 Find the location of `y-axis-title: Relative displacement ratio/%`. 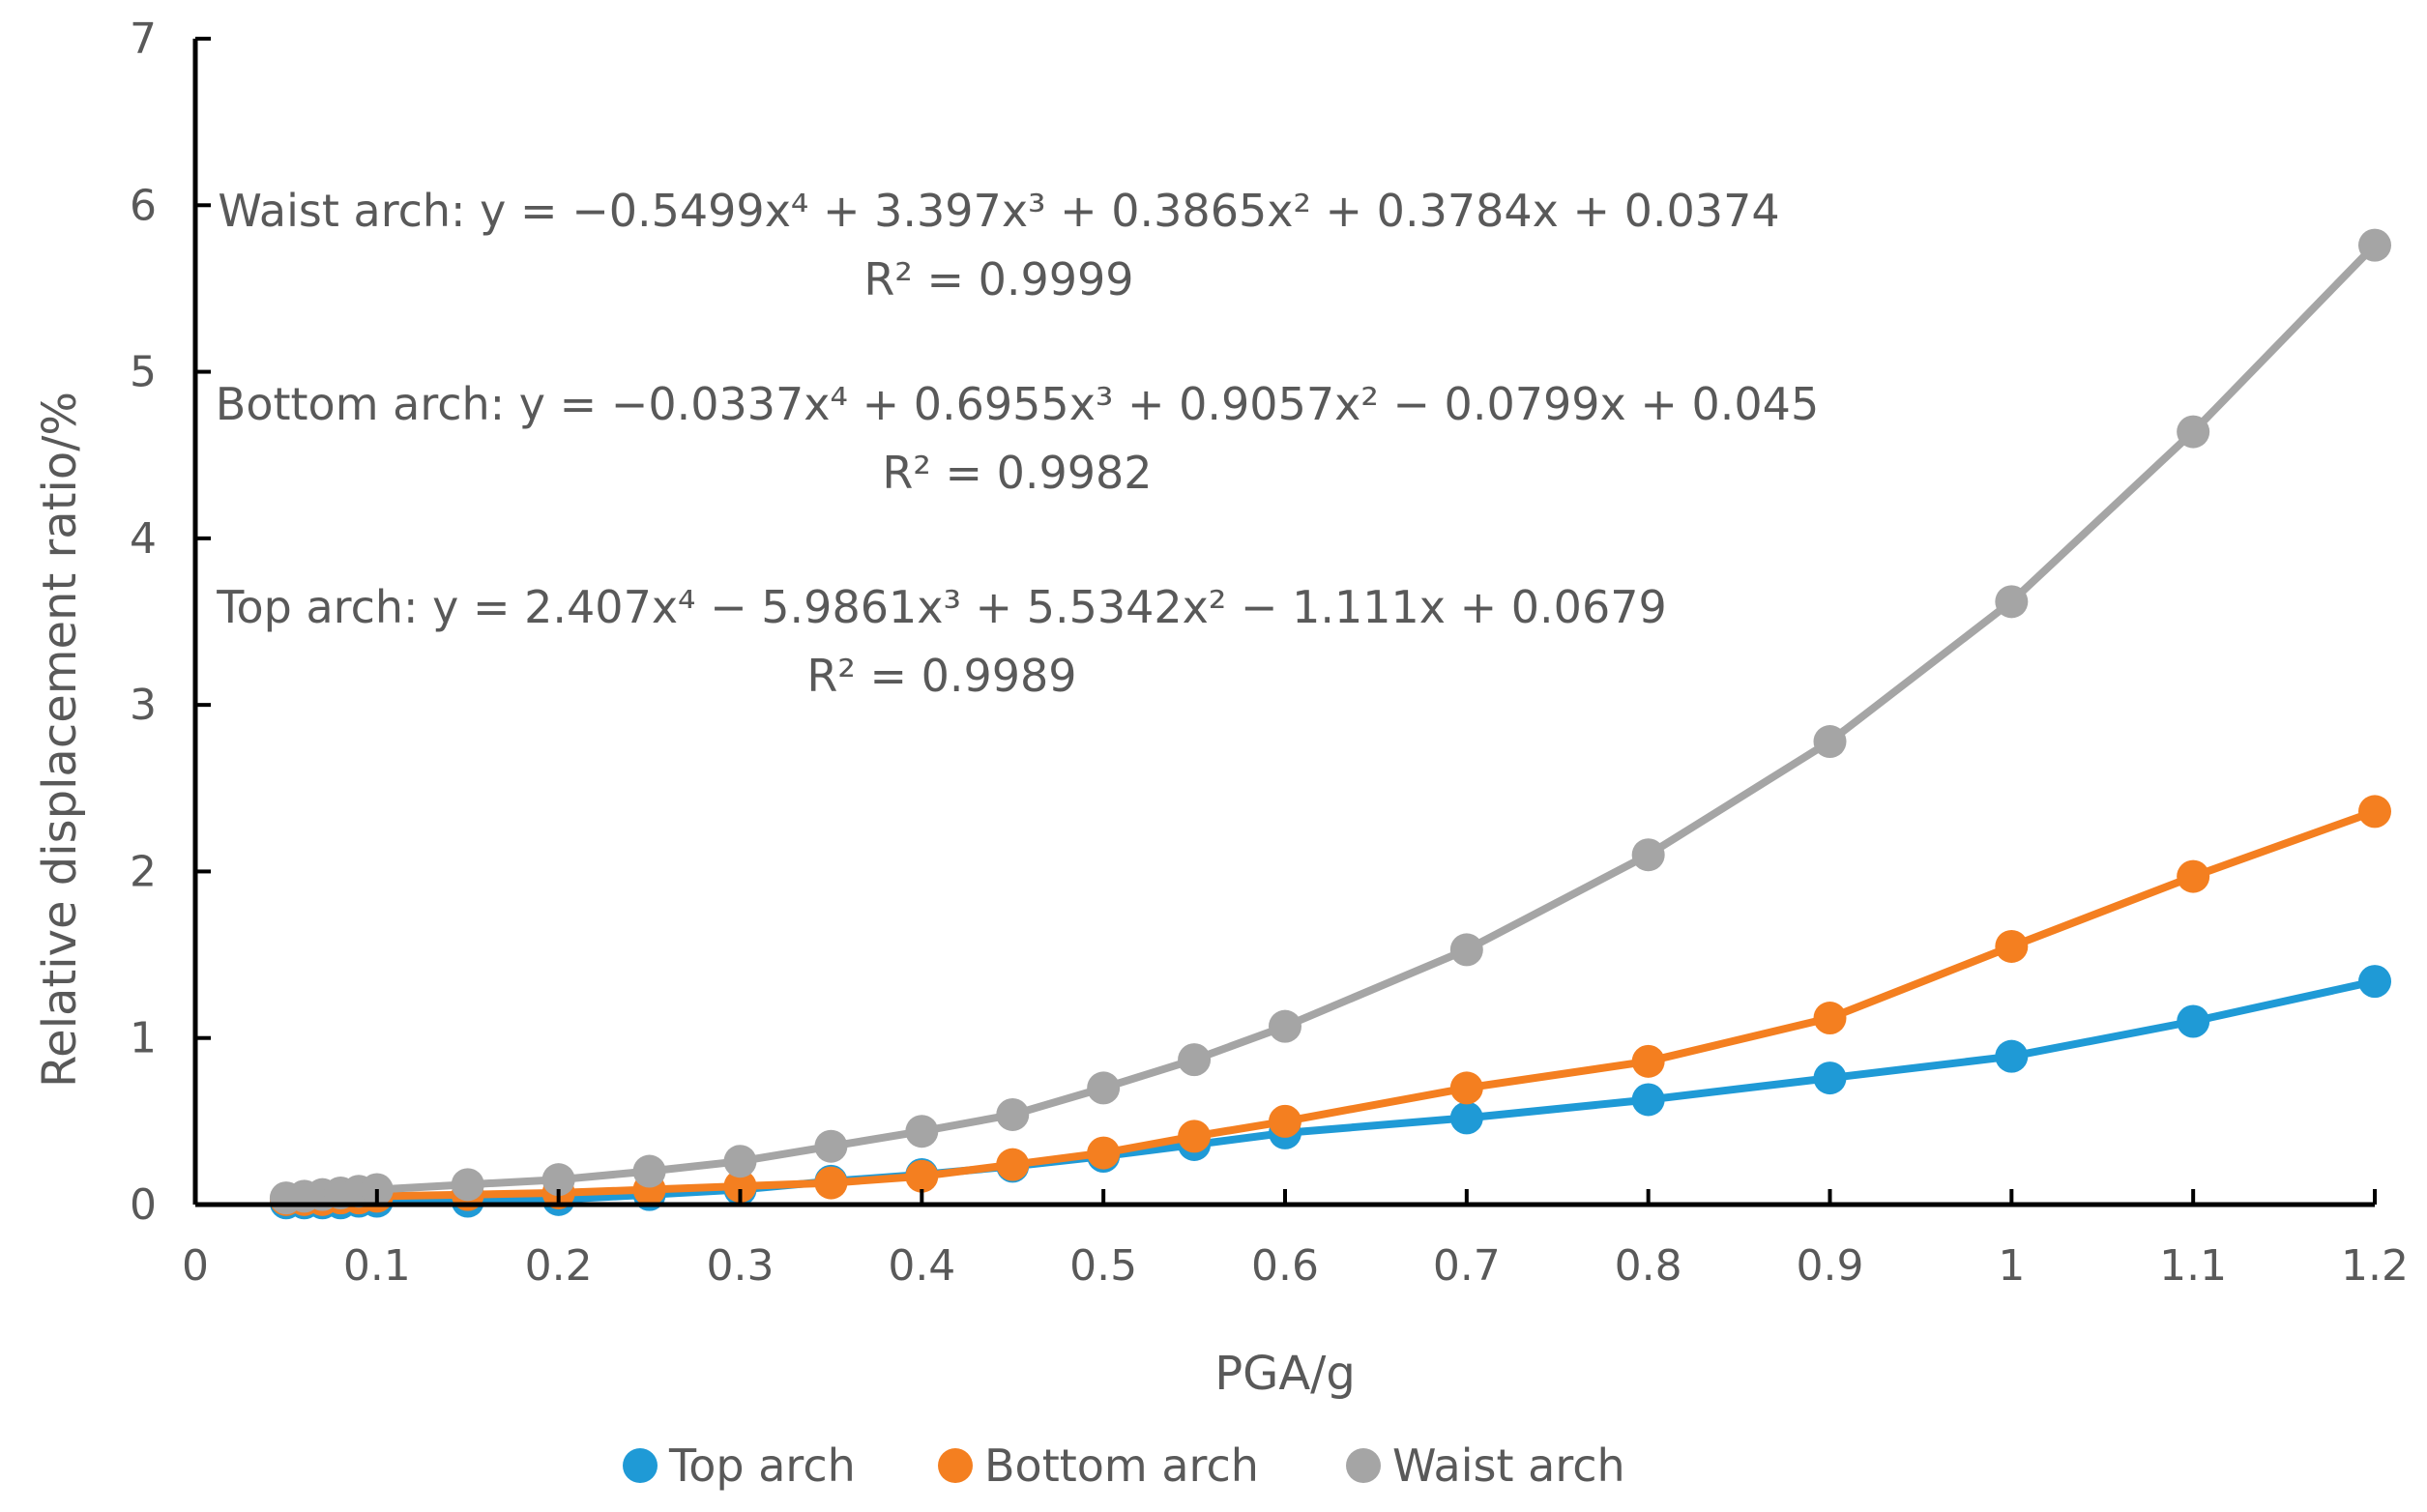

y-axis-title: Relative displacement ratio/% is located at coordinates (60, 740).